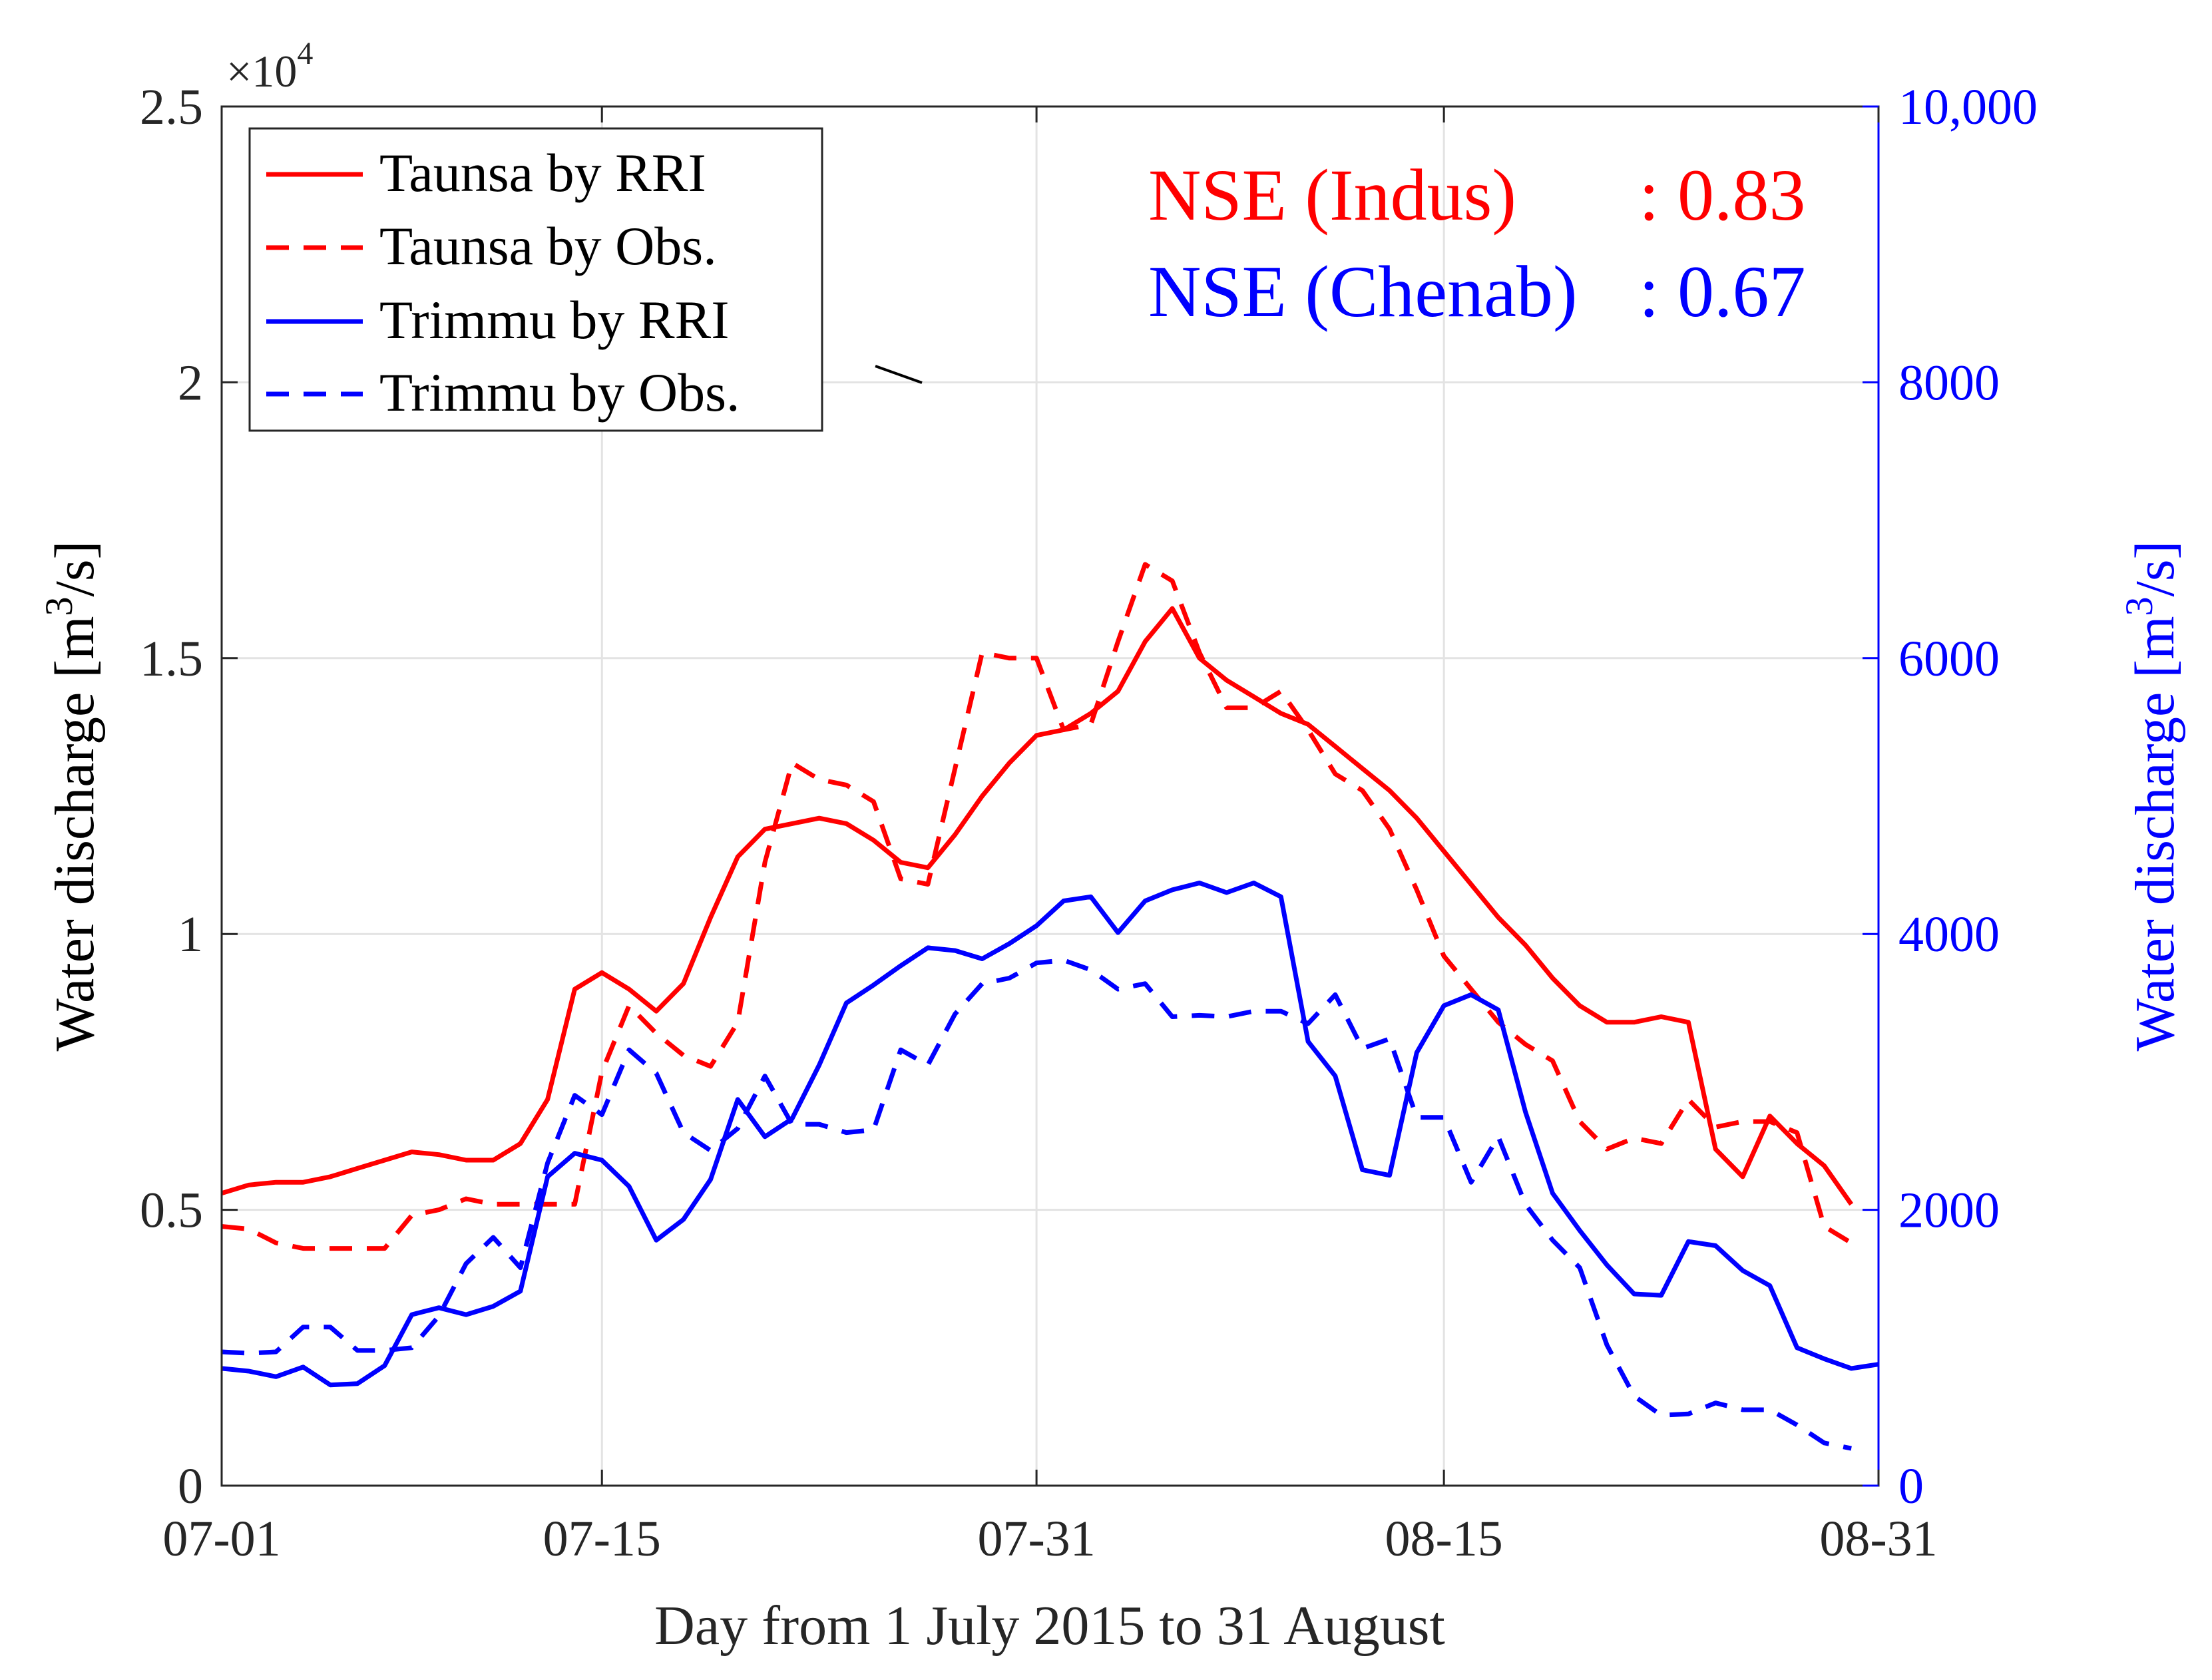 The height and width of the screenshot is (1680, 2212). I want to click on nse-indus-label: NSE (Indus), so click(1332, 195).